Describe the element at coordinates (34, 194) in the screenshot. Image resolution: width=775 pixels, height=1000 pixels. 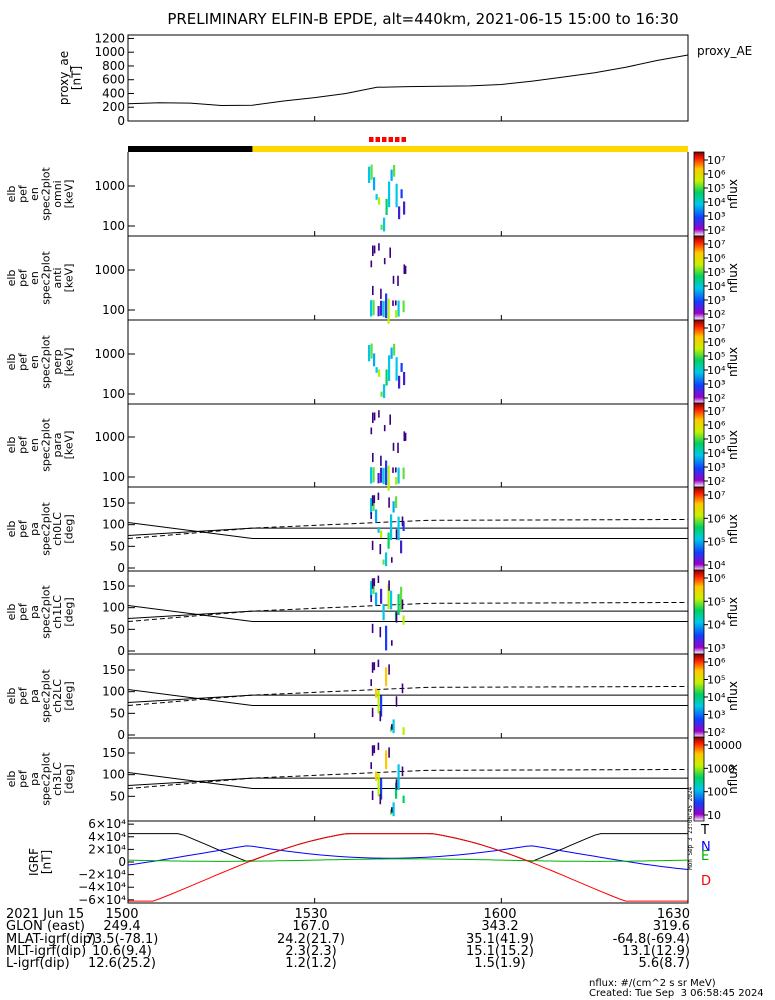
I see `energy-panel-ylabel-line: en` at that location.